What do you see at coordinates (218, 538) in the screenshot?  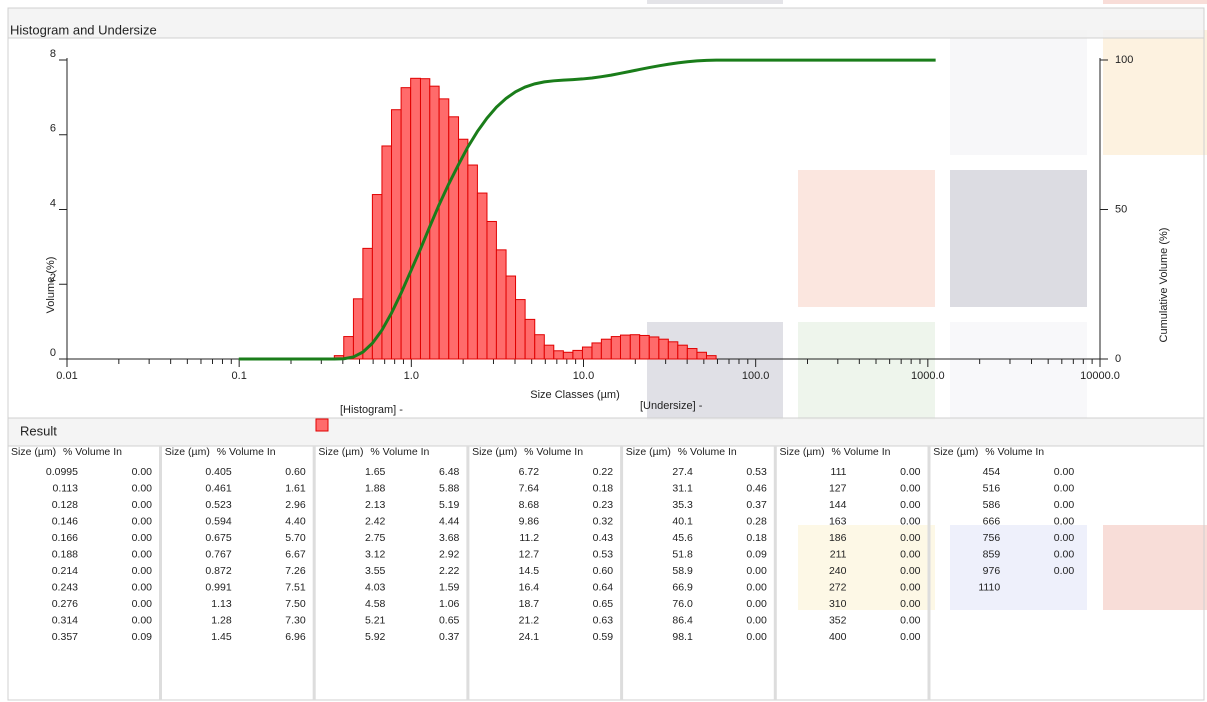 I see `size-cell: 0.675` at bounding box center [218, 538].